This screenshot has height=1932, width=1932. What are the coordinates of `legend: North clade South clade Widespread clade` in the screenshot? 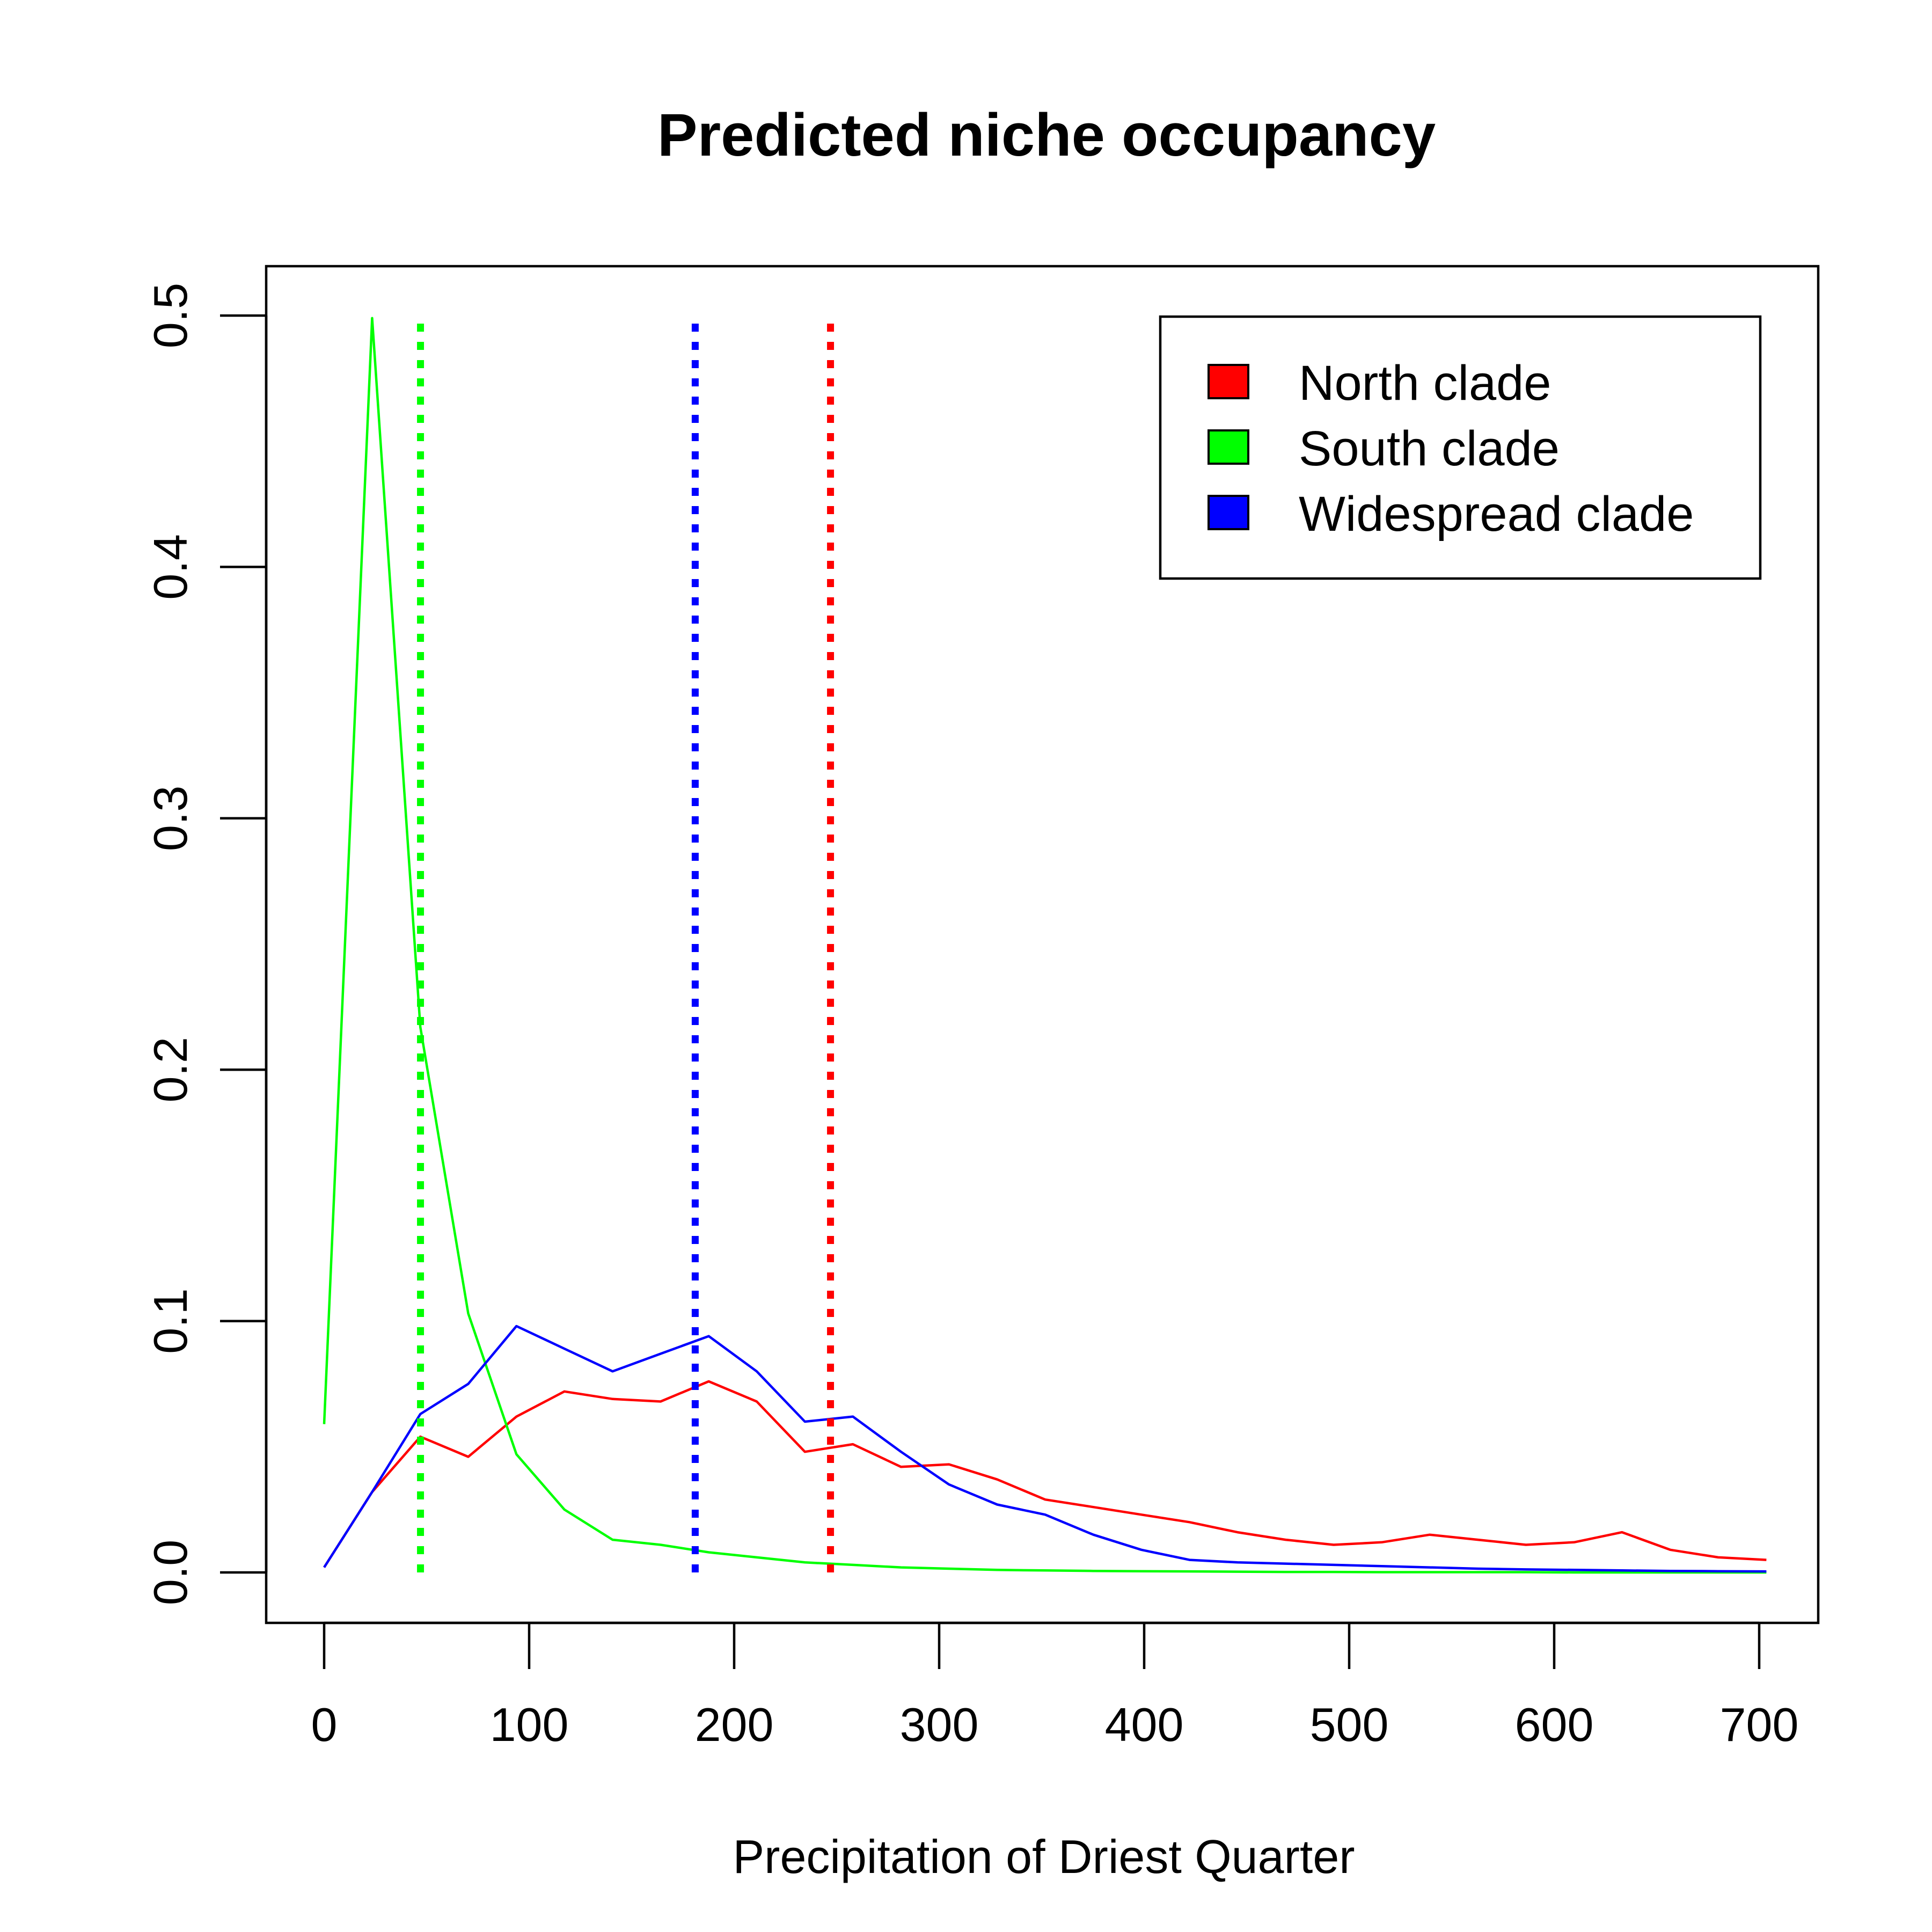 It's located at (1460, 447).